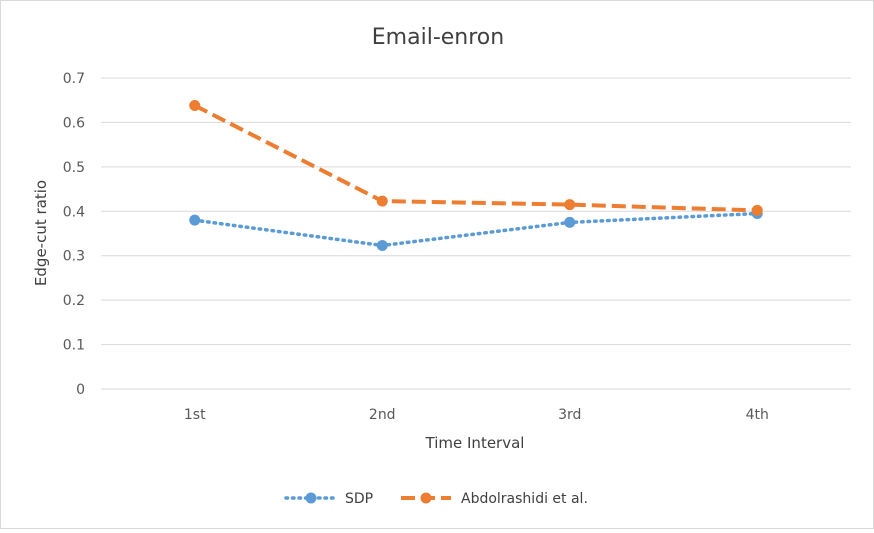 The image size is (874, 533). I want to click on y-tick-label: 0.3, so click(74, 257).